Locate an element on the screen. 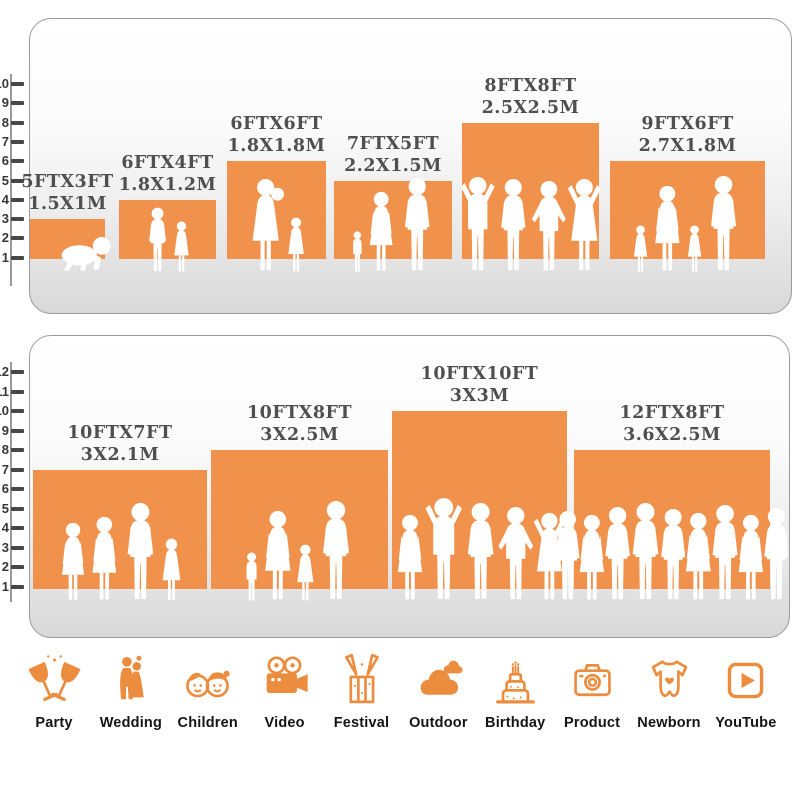 This screenshot has width=800, height=800. backdrop-size-ft: 9FTX6FT is located at coordinates (687, 124).